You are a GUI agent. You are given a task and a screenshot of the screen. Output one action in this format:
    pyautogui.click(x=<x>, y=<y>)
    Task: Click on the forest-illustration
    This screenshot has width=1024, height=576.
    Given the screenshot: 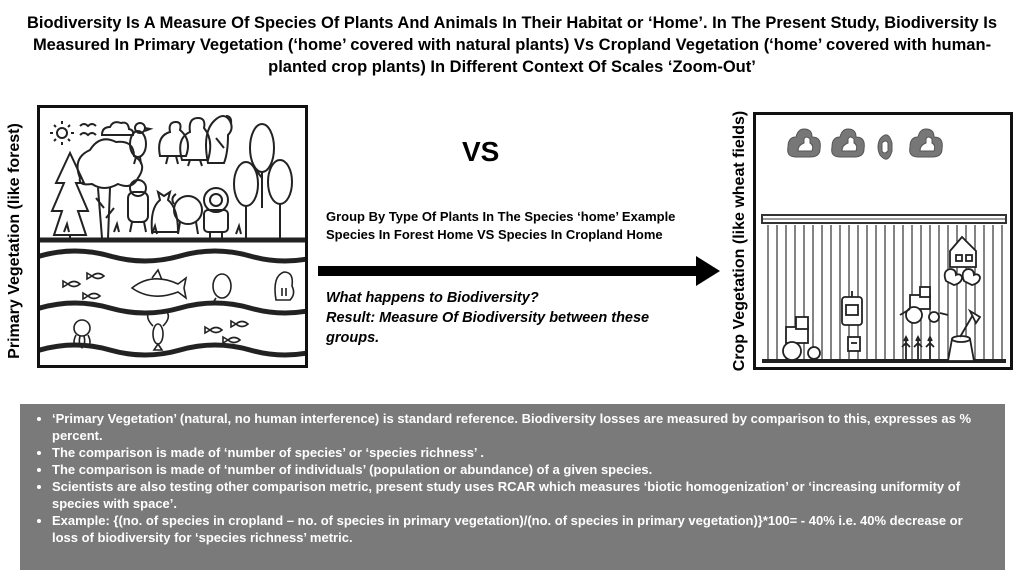 What is the action you would take?
    pyautogui.click(x=172, y=236)
    